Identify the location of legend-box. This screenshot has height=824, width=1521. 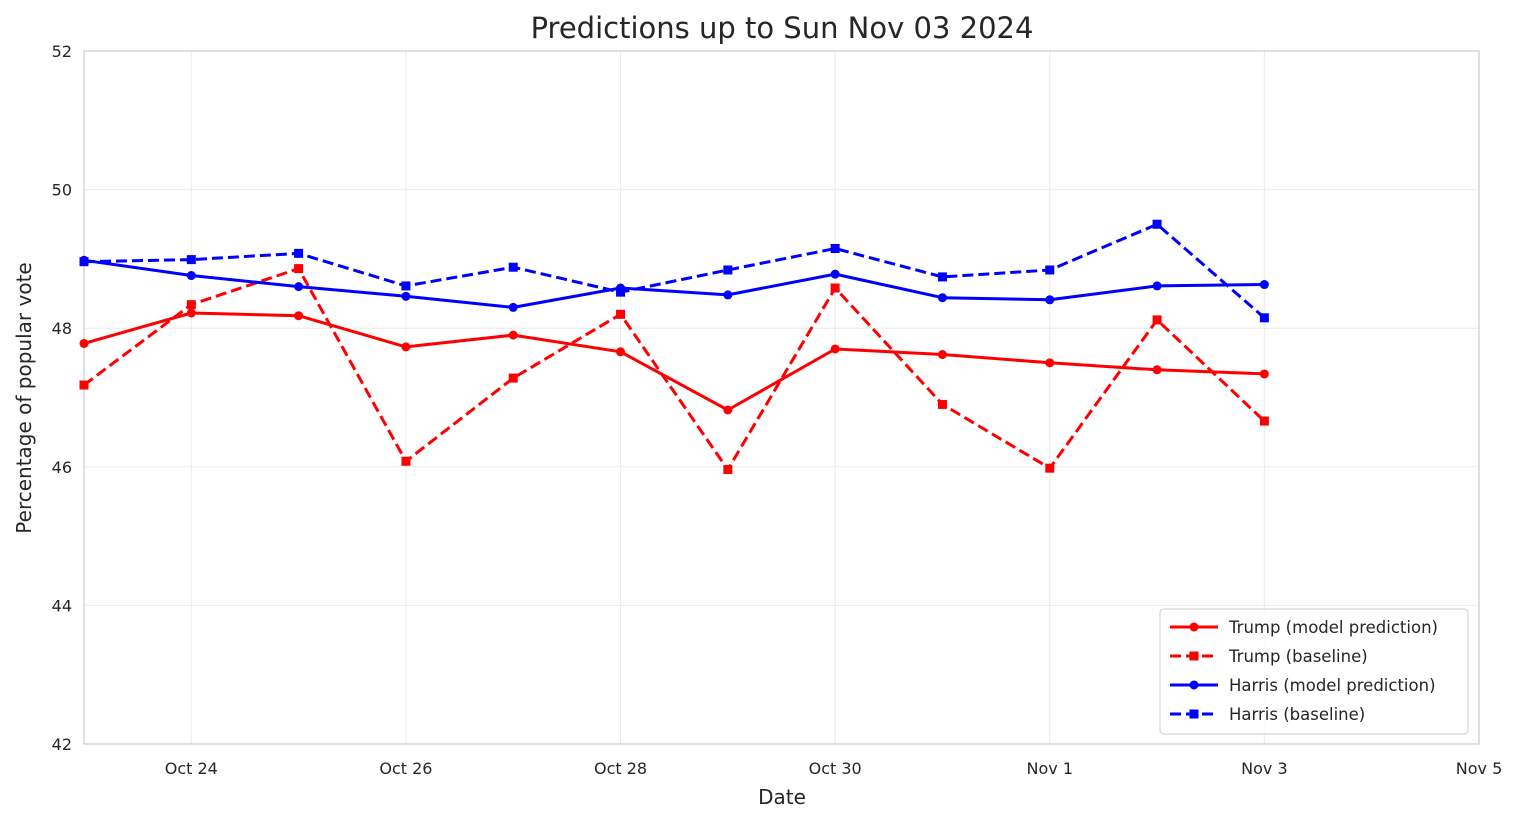
(1314, 671).